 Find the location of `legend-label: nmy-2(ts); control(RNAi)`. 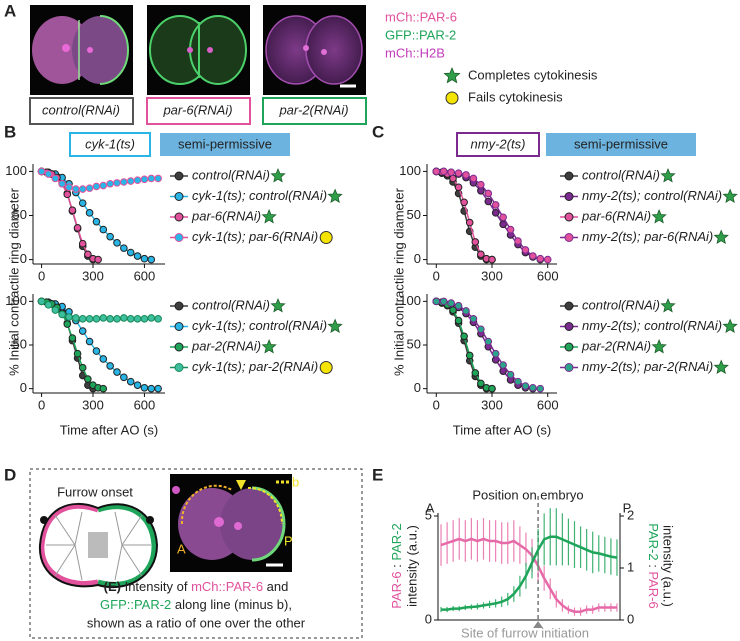

legend-label: nmy-2(ts); control(RNAi) is located at coordinates (652, 325).